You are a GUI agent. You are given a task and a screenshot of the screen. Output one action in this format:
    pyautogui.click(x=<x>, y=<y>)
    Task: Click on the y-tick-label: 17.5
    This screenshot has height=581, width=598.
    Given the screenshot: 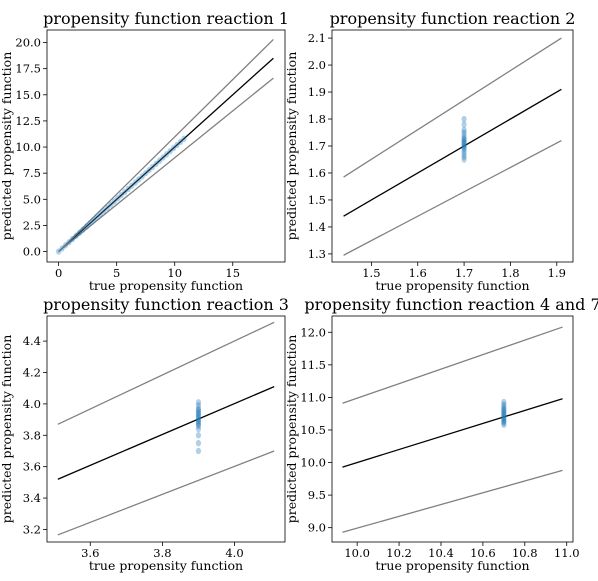 What is the action you would take?
    pyautogui.click(x=28, y=69)
    